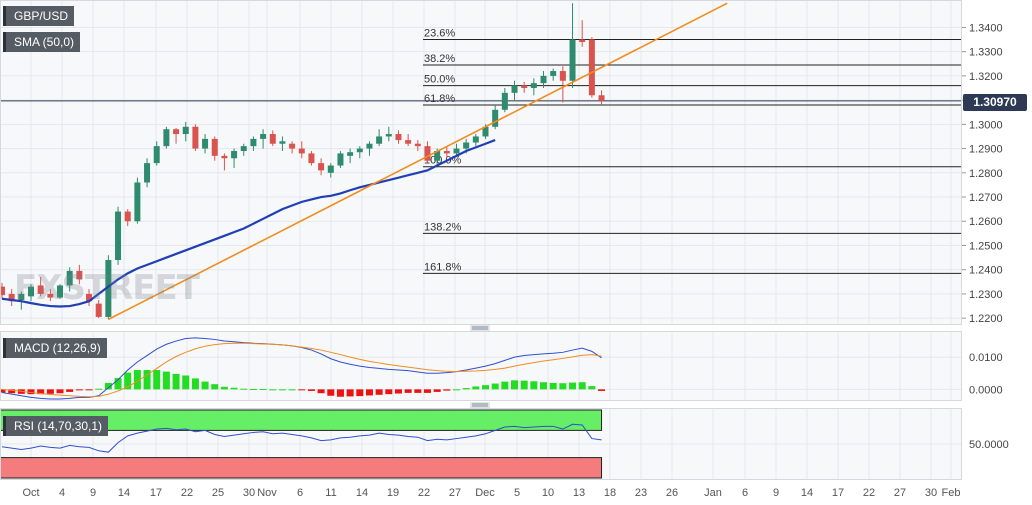  I want to click on macd-axis-bg, so click(997, 366).